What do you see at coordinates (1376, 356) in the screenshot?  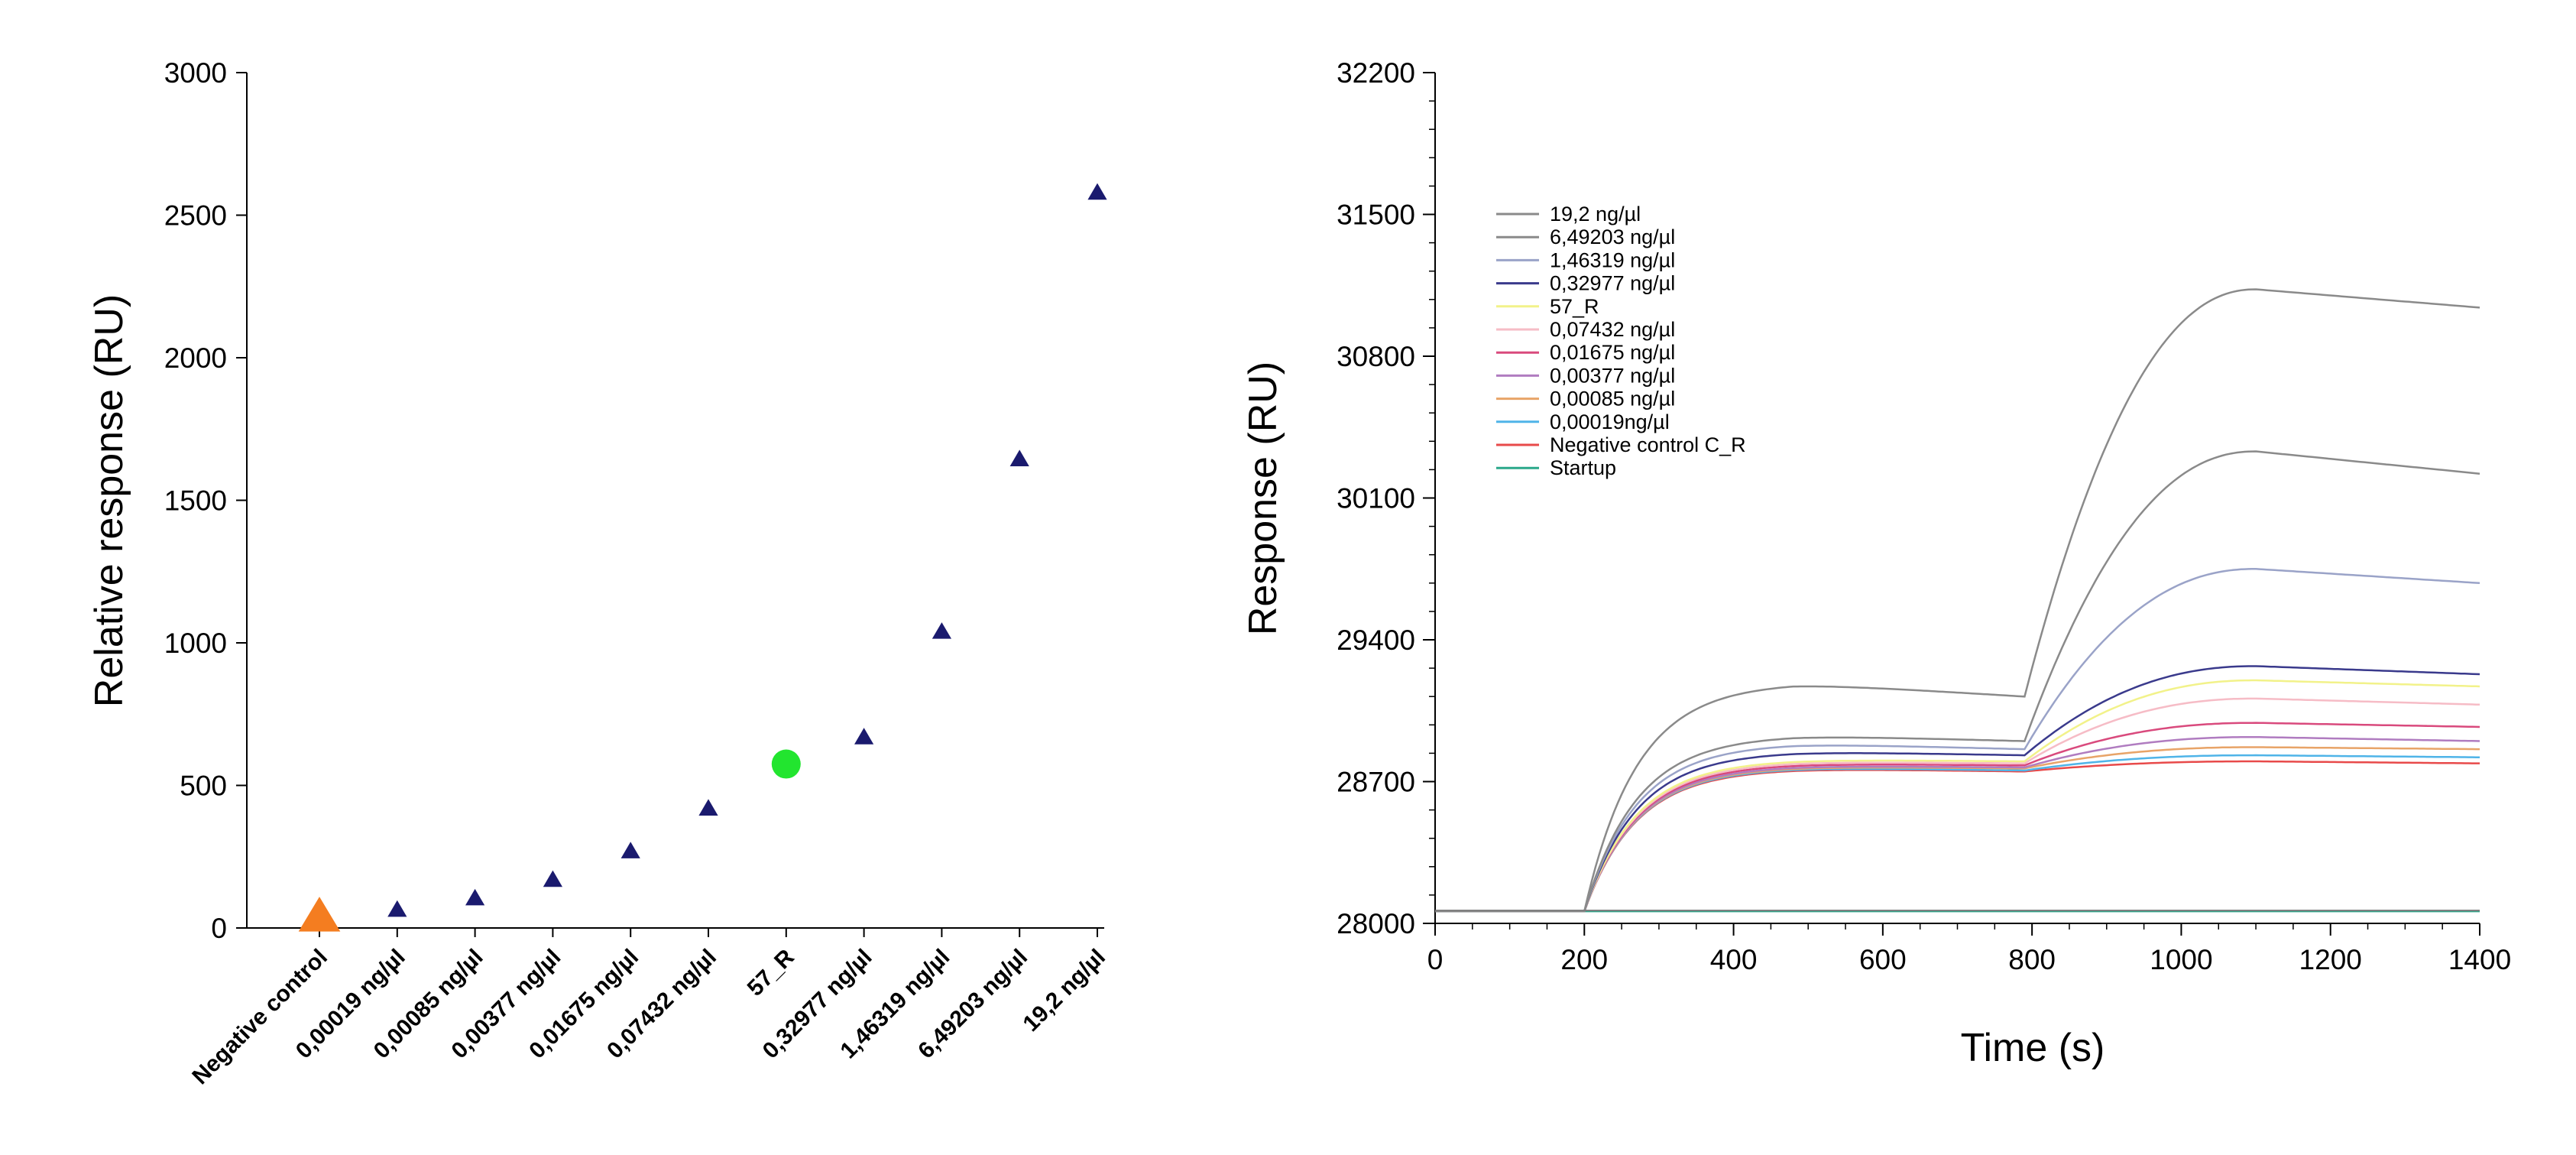 I see `right-y-tick-label: 30800` at bounding box center [1376, 356].